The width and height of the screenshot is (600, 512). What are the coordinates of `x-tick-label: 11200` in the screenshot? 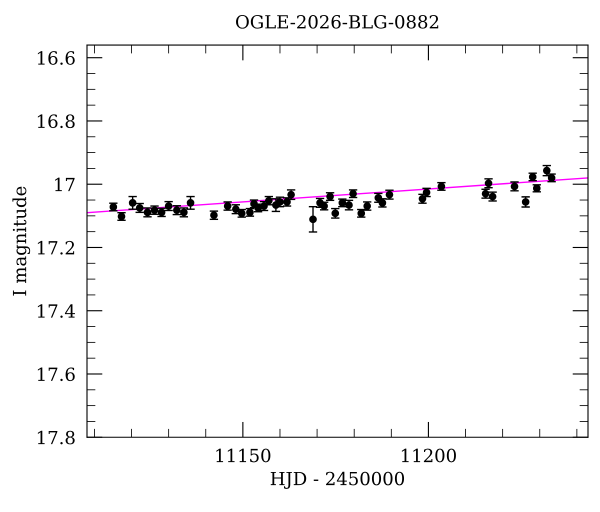 It's located at (429, 455).